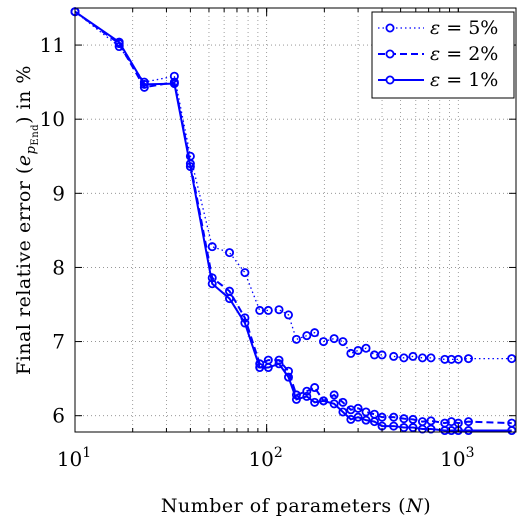 Image resolution: width=517 pixels, height=516 pixels. Describe the element at coordinates (464, 54) in the screenshot. I see `legend-label: ε = 2%` at that location.